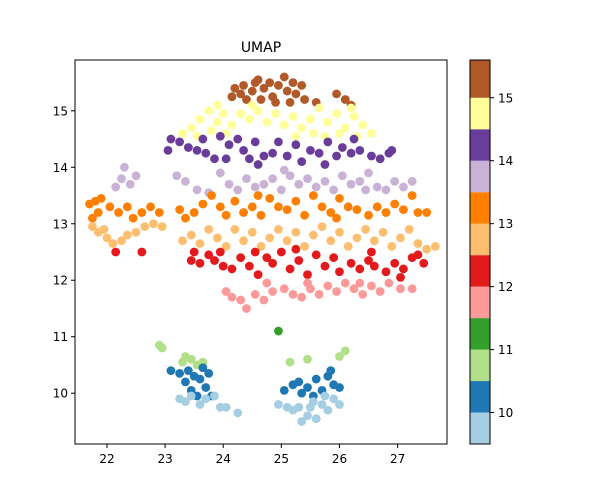  Describe the element at coordinates (281, 459) in the screenshot. I see `x-tick-label: 25` at that location.